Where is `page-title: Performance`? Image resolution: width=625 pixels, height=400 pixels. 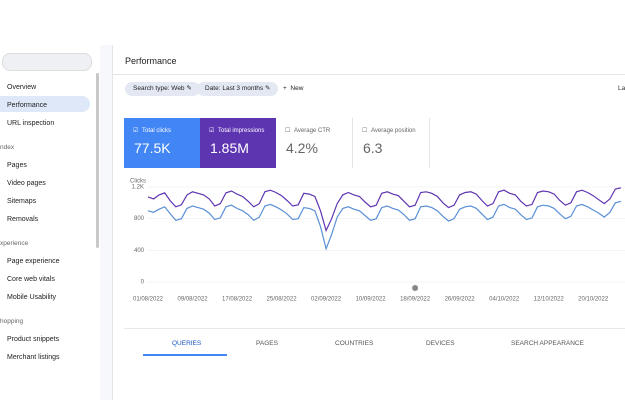
page-title: Performance is located at coordinates (151, 61).